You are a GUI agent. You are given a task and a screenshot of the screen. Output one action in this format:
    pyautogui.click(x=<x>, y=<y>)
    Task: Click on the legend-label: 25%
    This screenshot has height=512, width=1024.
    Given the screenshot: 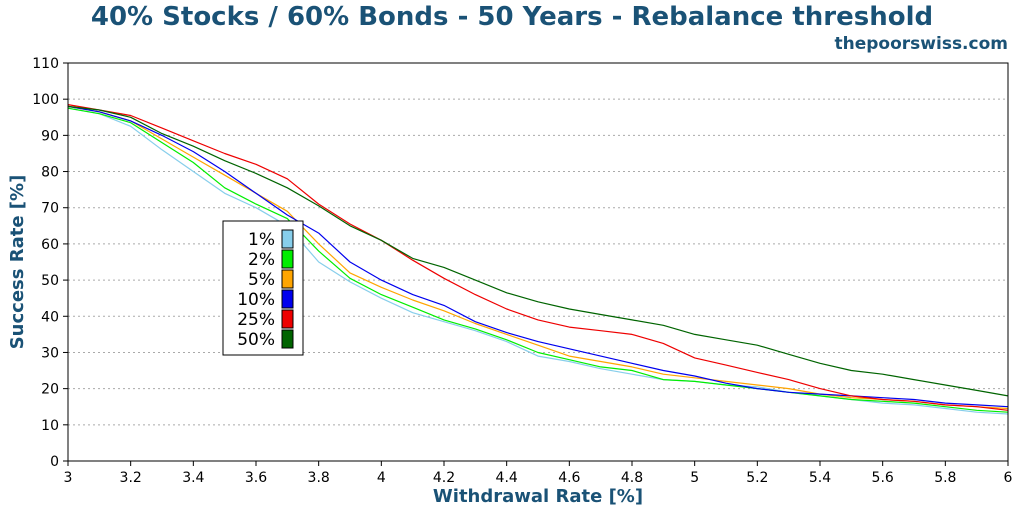 What is the action you would take?
    pyautogui.click(x=256, y=320)
    